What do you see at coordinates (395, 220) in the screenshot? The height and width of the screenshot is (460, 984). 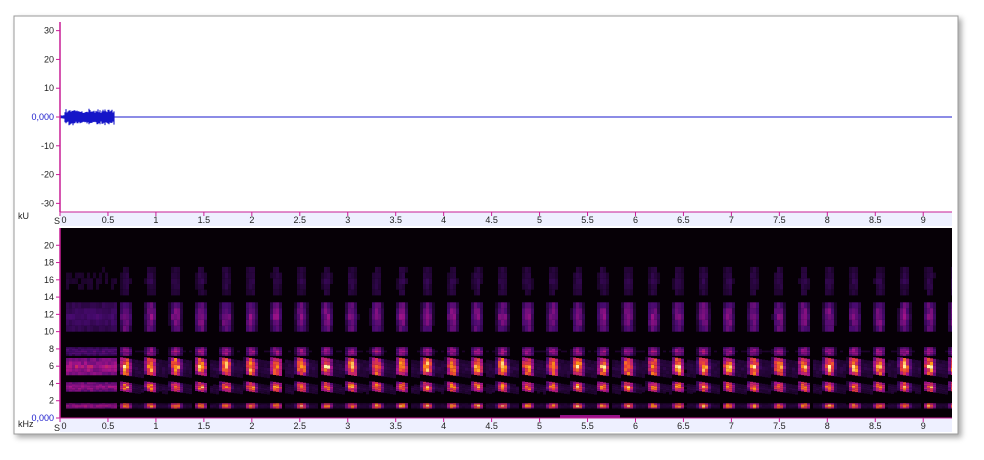 I see `x-tick-label: 3.5` at bounding box center [395, 220].